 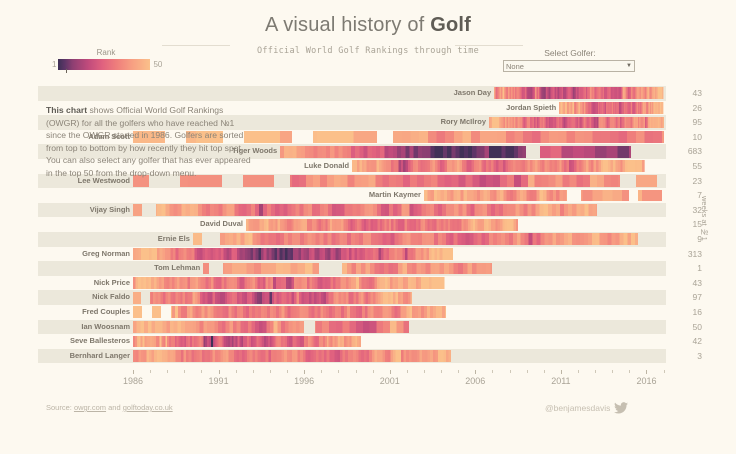 I want to click on golfer-row: Tiger Woods, so click(x=352, y=151).